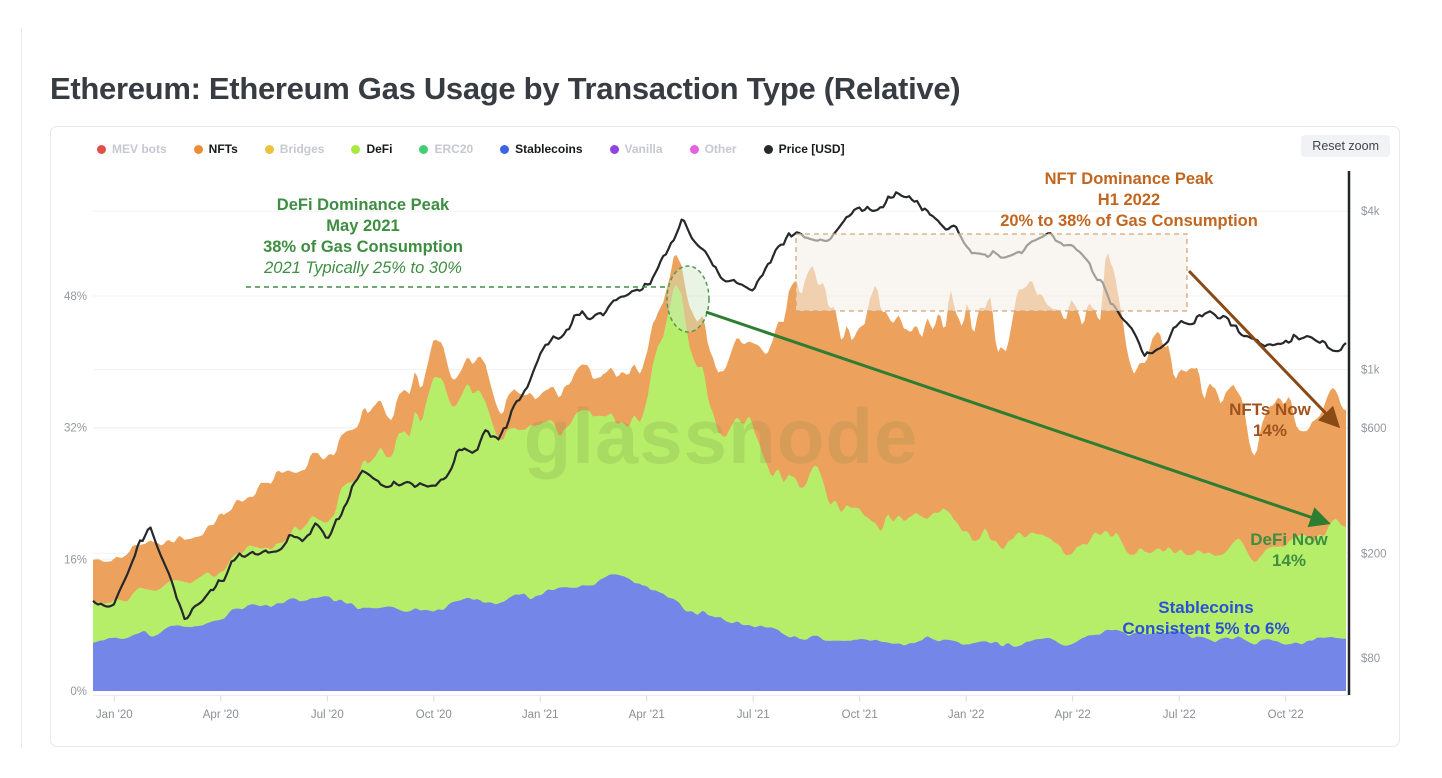  What do you see at coordinates (221, 715) in the screenshot?
I see `x-axis-label: Apr '20` at bounding box center [221, 715].